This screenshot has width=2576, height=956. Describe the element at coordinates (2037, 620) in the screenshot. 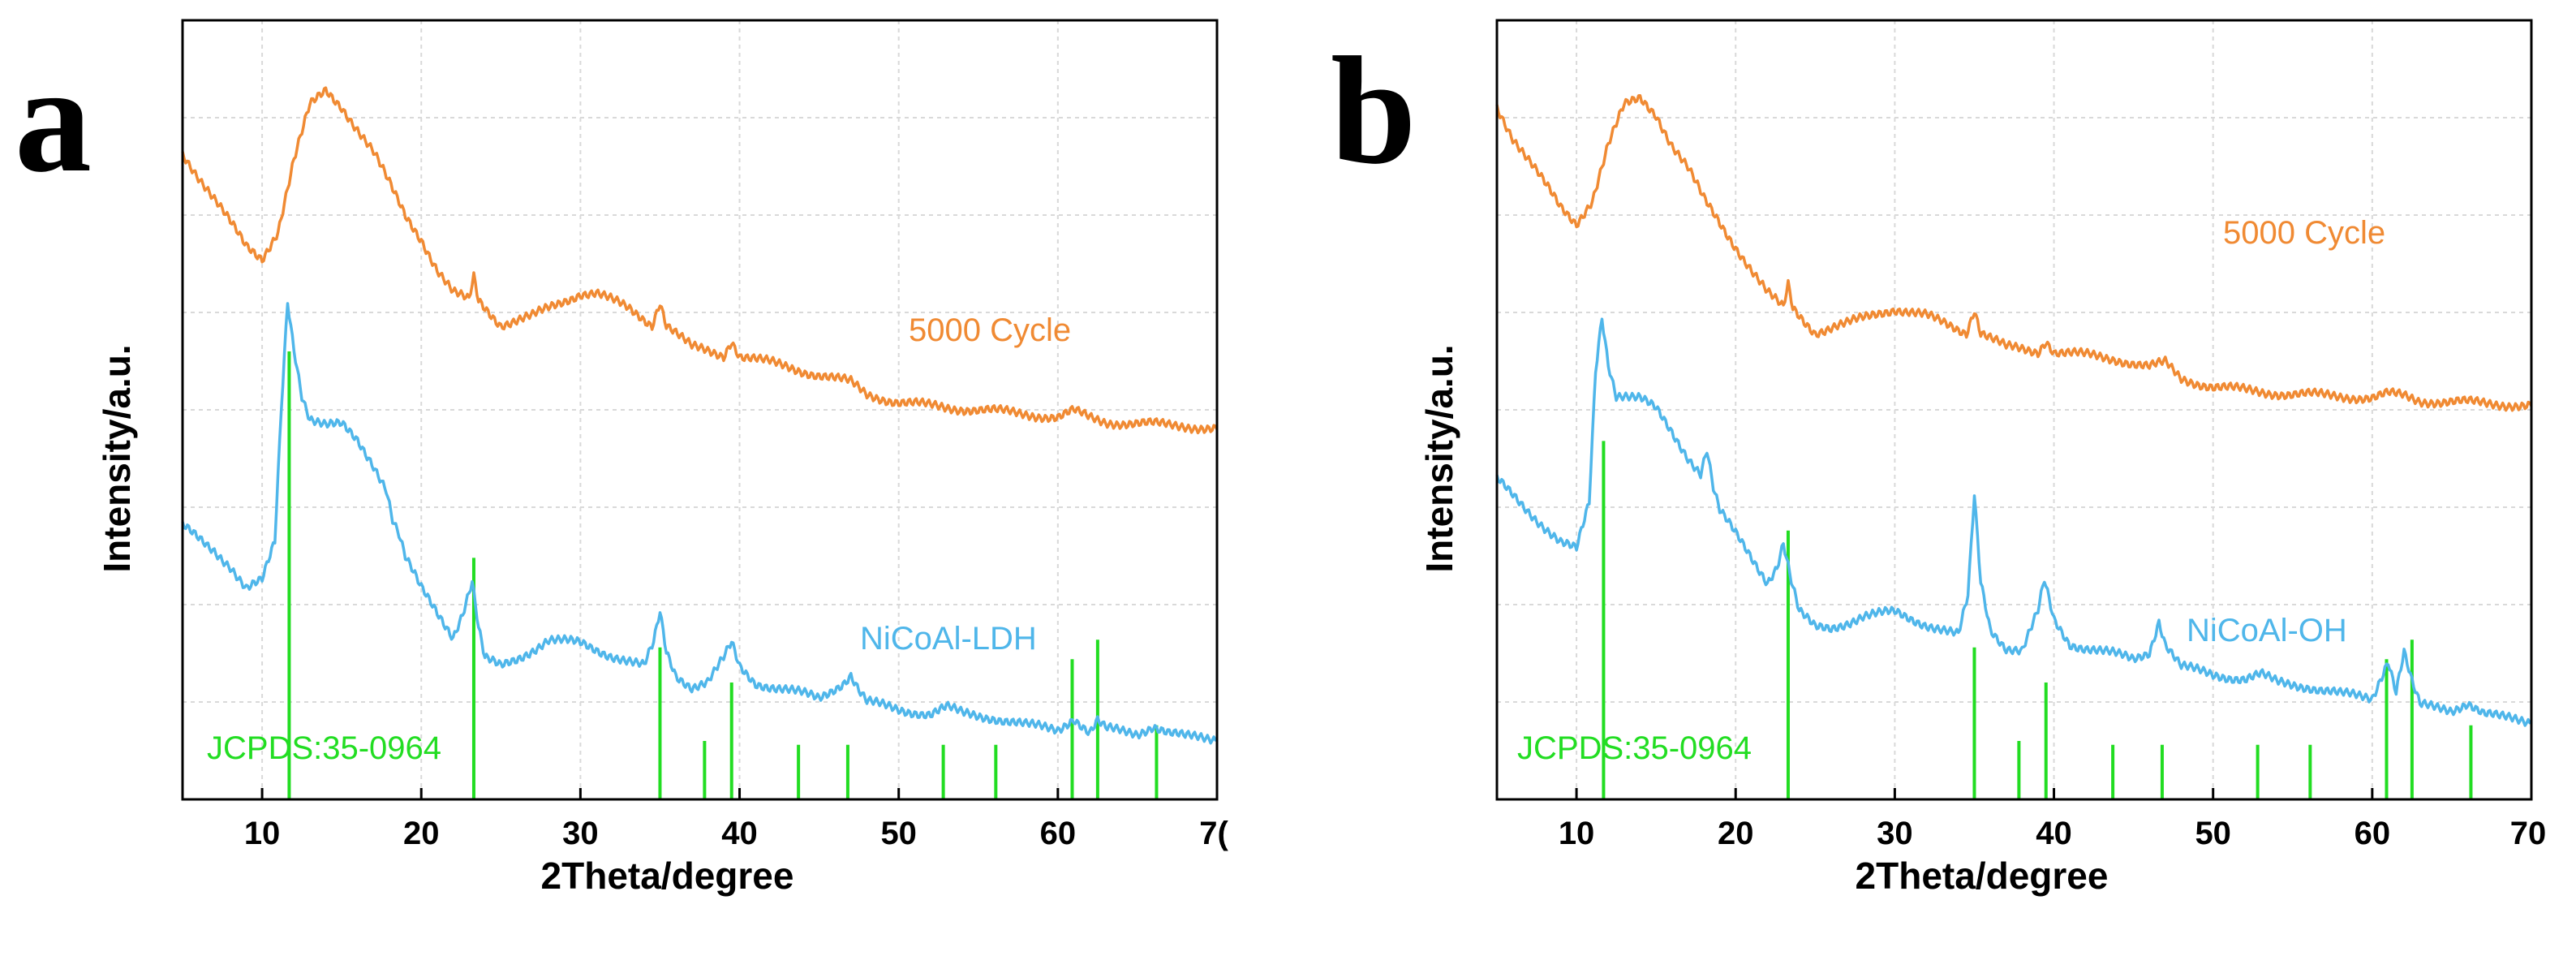

I see `panel-b-reference-lines` at that location.